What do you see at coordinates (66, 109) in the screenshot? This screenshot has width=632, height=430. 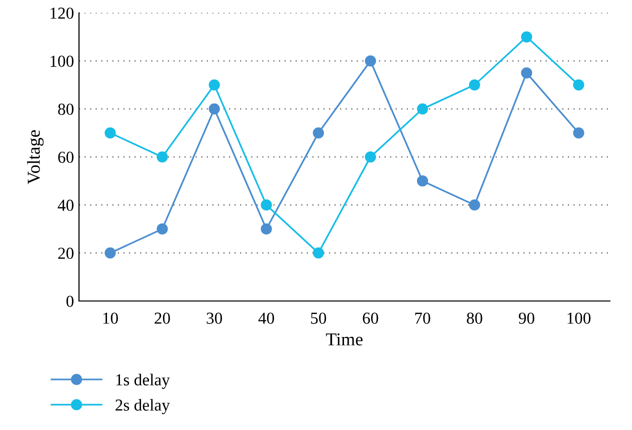 I see `y-tick-label: 80` at bounding box center [66, 109].